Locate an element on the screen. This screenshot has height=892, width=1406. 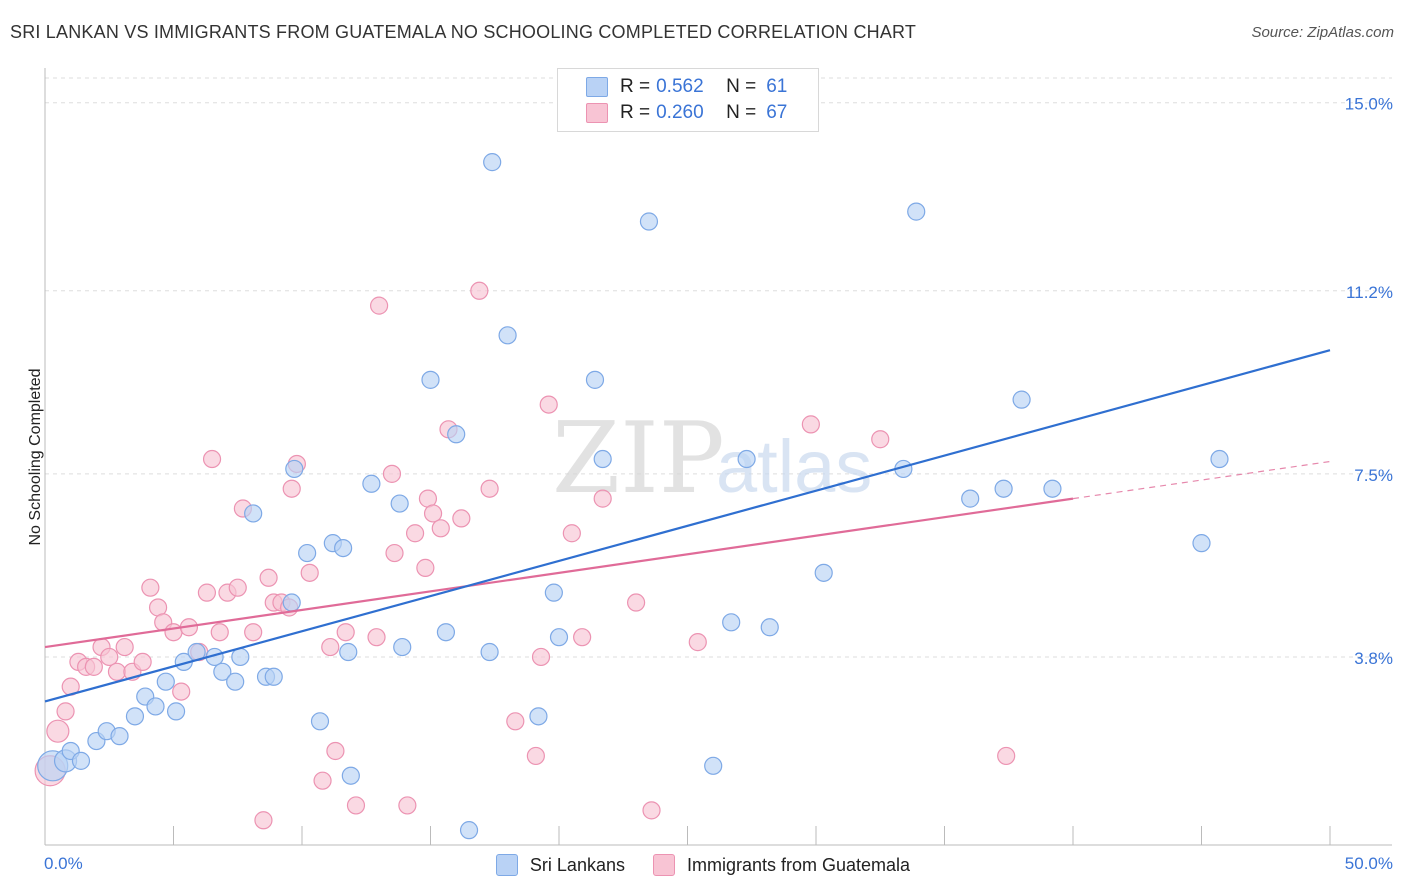
y-tick-label: 15.0% is located at coordinates (1369, 104).